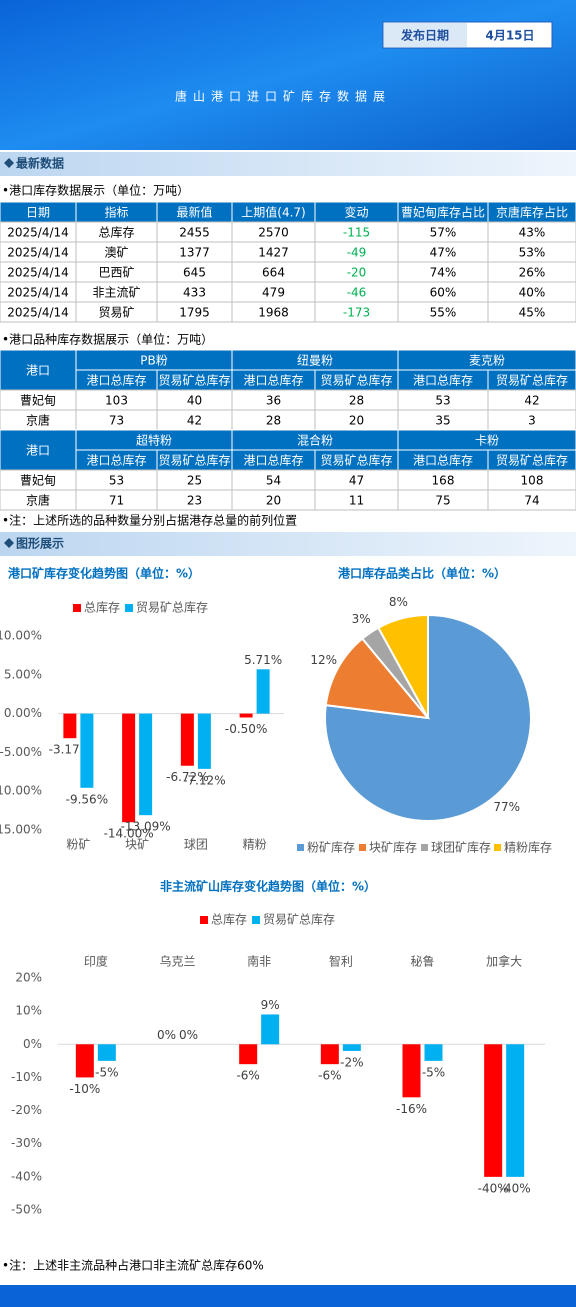 This screenshot has width=576, height=1307. Describe the element at coordinates (443, 233) in the screenshot. I see `table-cell: 57%` at that location.